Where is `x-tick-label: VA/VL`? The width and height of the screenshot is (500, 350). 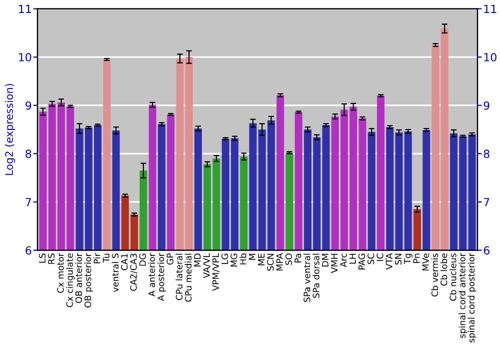
x-tick-label: VA/VL is located at coordinates (207, 265).